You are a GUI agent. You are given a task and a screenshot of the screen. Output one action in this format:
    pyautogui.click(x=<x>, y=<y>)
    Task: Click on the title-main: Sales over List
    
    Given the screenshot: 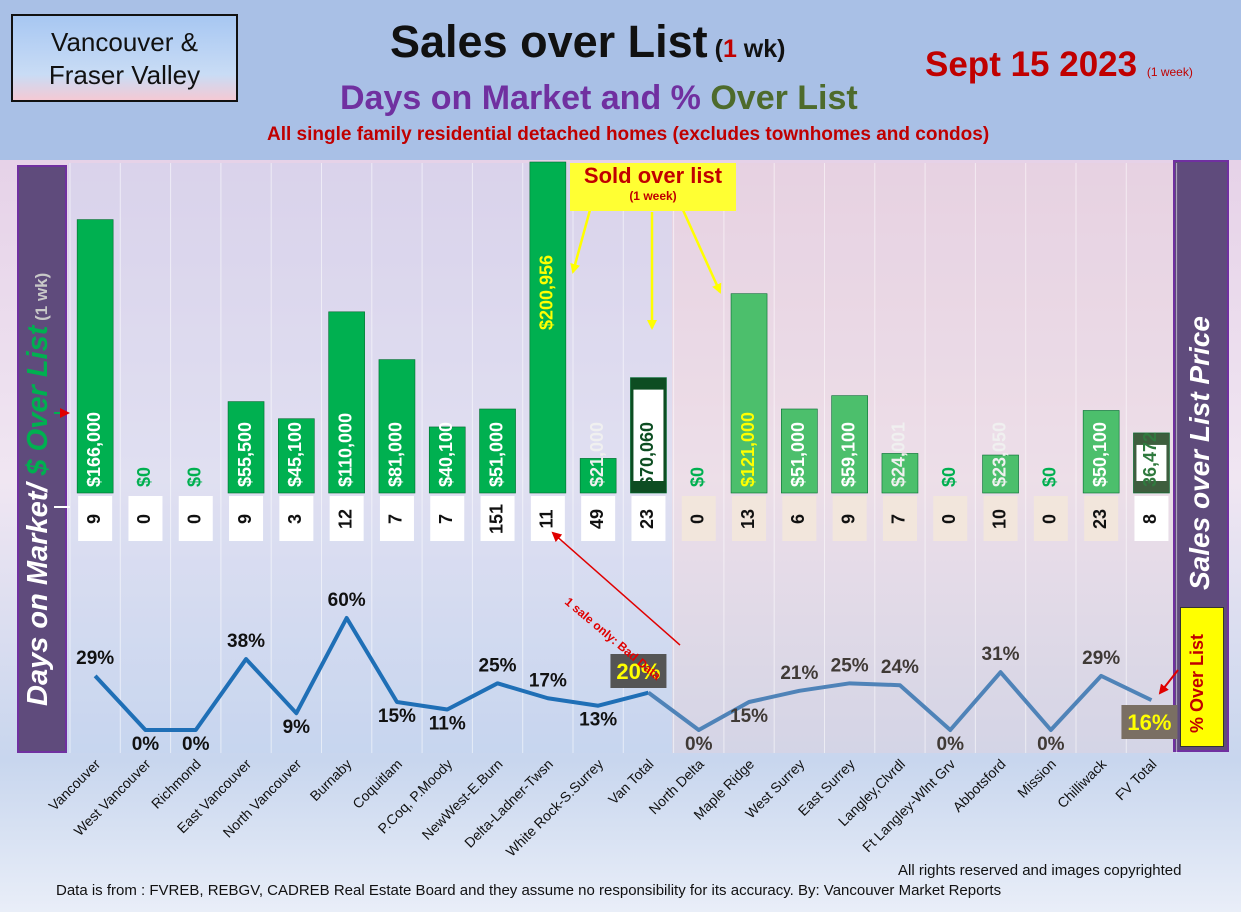 What is the action you would take?
    pyautogui.click(x=549, y=41)
    